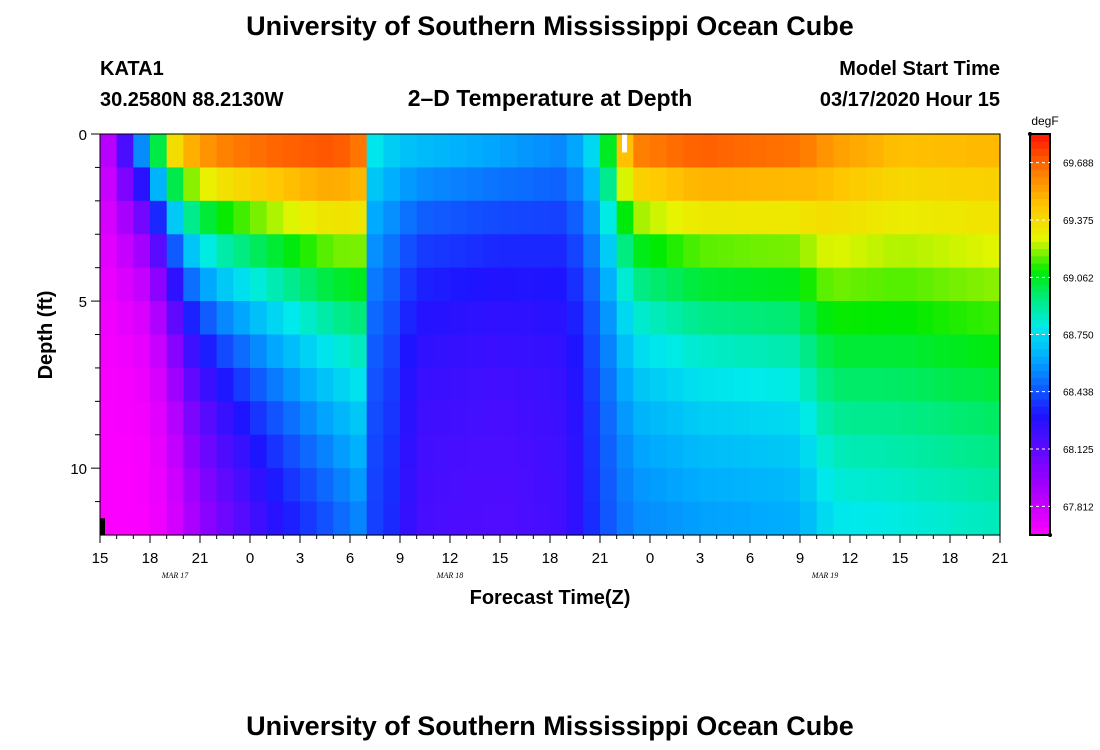  I want to click on y-tick-label: 0, so click(83, 135).